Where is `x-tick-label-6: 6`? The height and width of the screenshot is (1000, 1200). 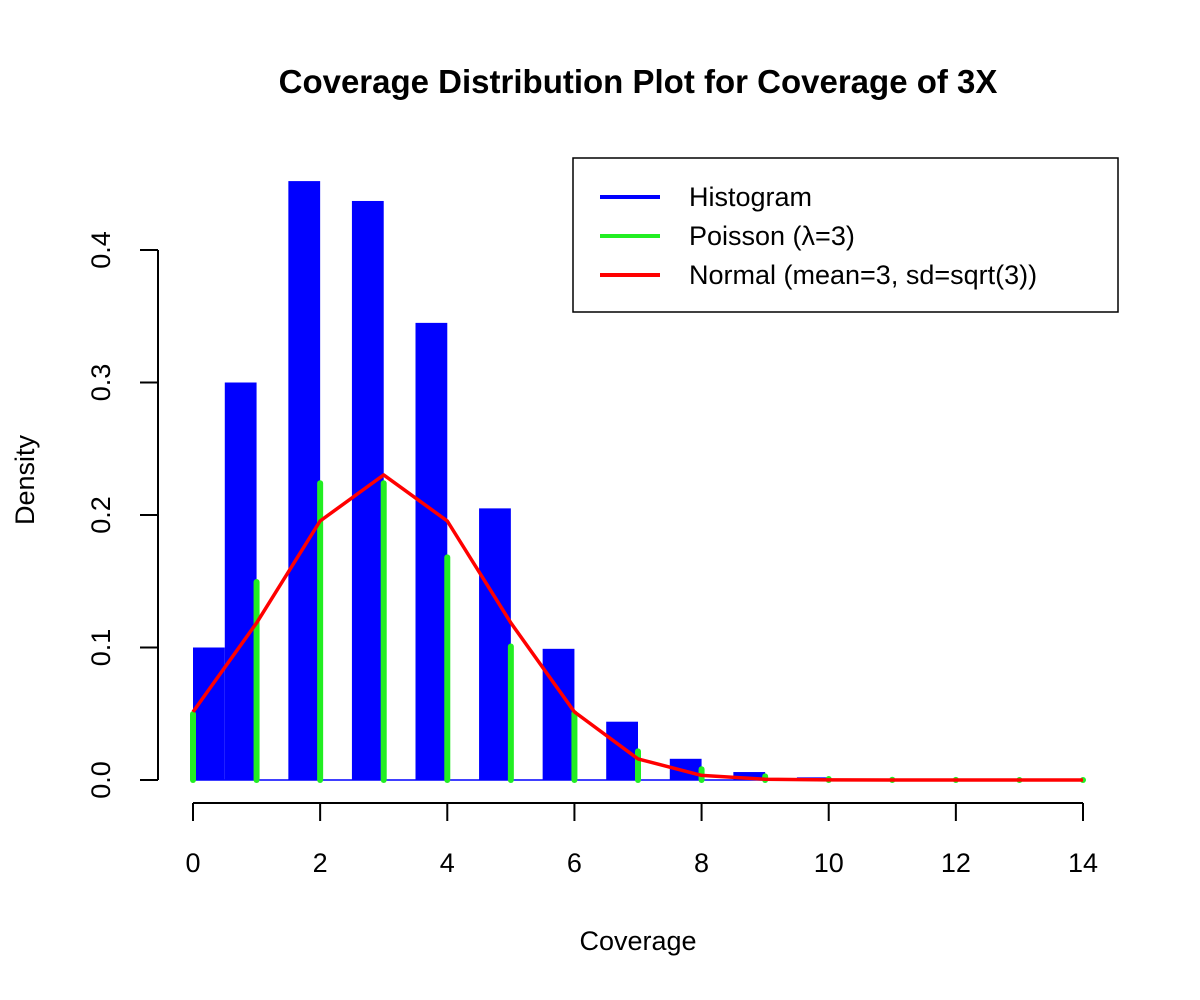
x-tick-label-6: 6 is located at coordinates (574, 863).